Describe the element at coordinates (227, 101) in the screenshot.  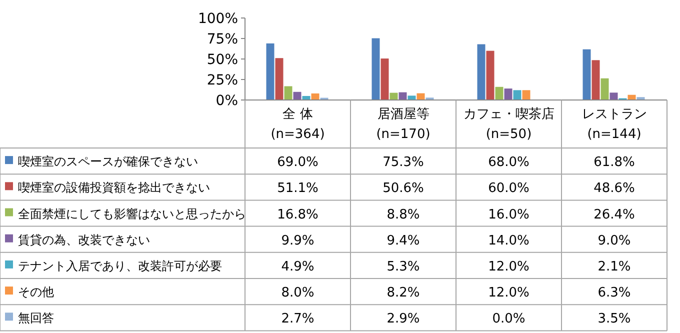
I see `y-tick-label: 0%` at that location.